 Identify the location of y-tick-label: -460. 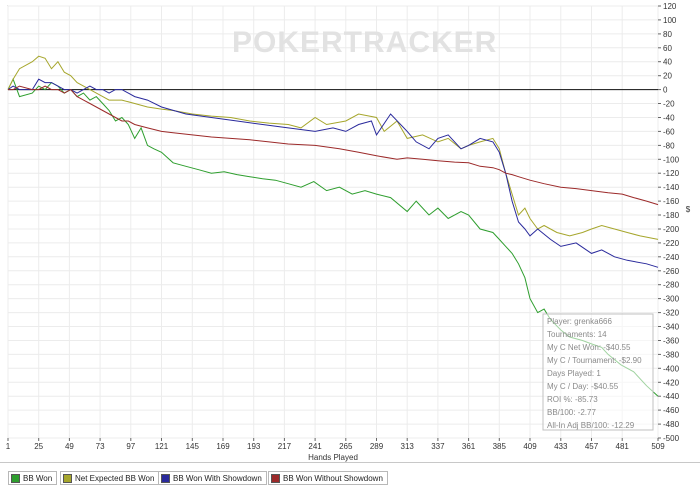
(671, 410).